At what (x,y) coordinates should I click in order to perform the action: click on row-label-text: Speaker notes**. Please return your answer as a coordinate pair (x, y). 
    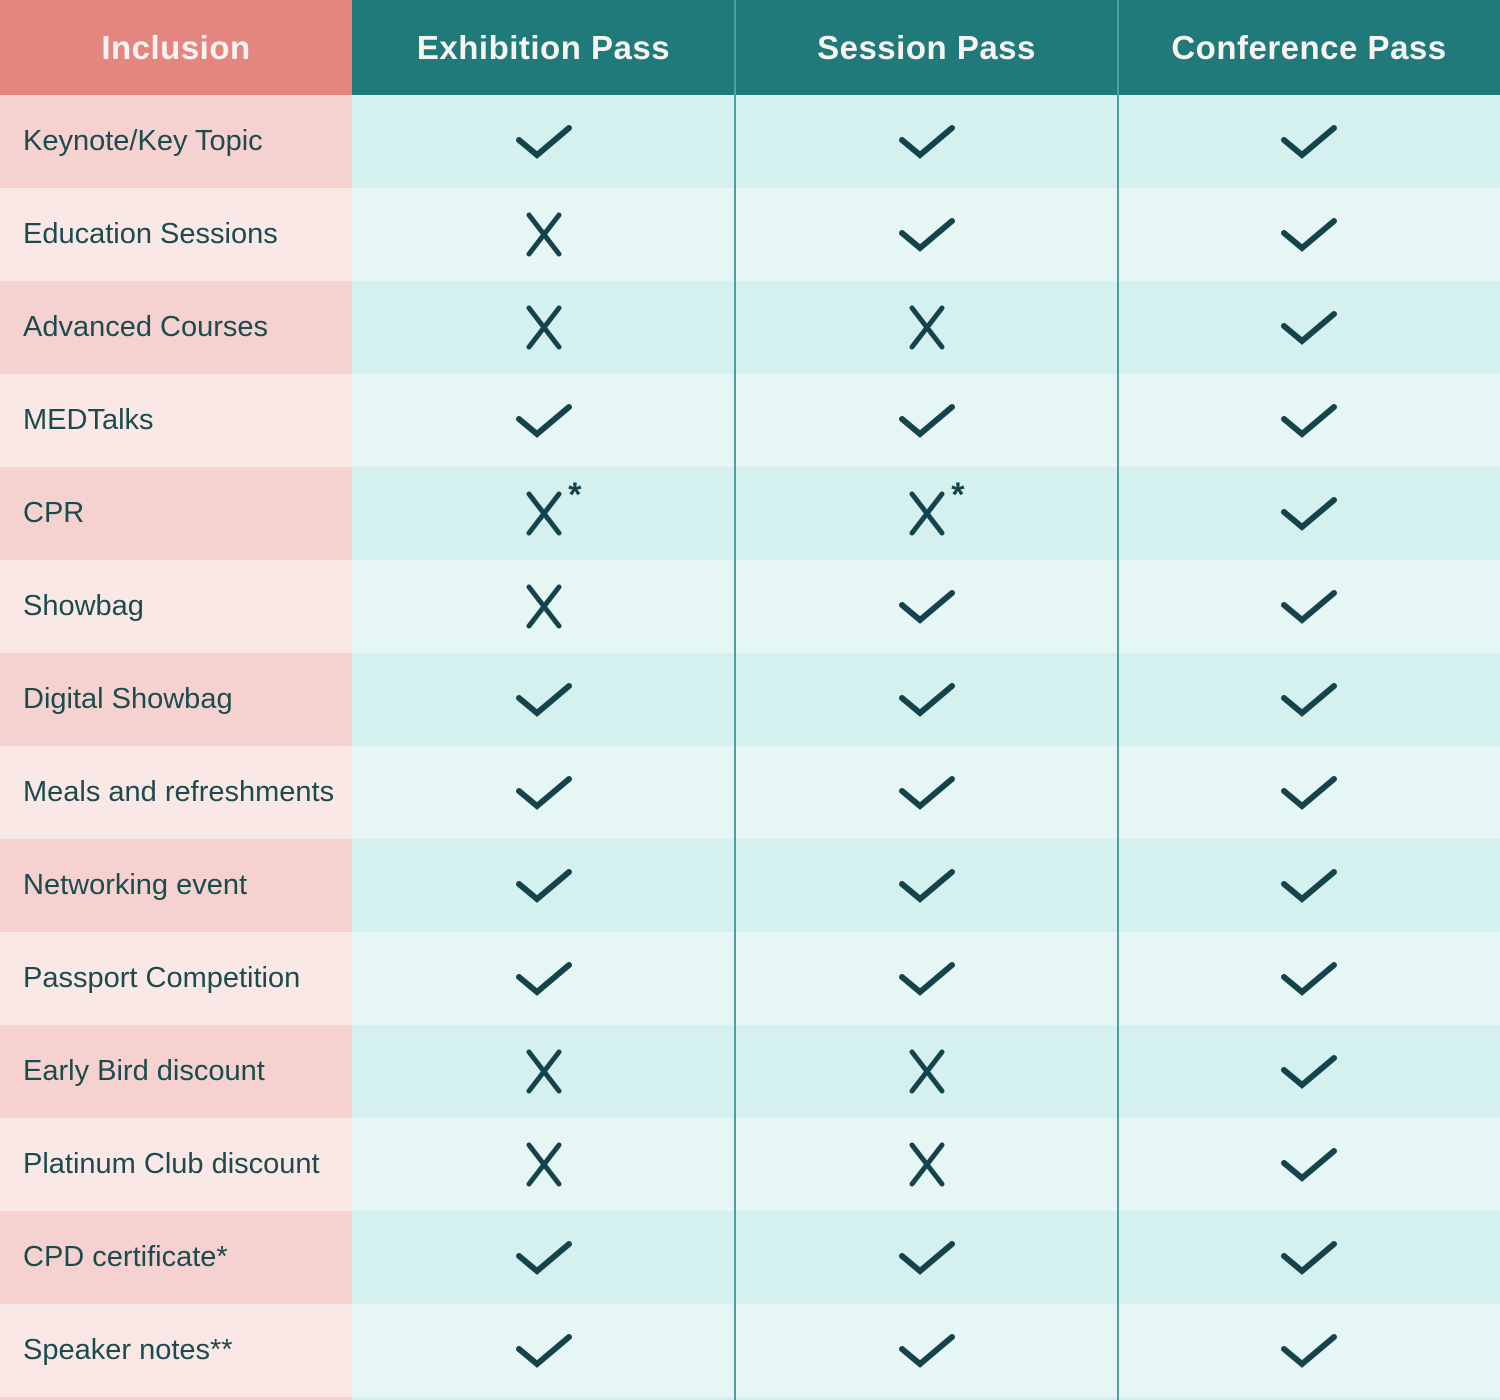
    Looking at the image, I should click on (128, 1350).